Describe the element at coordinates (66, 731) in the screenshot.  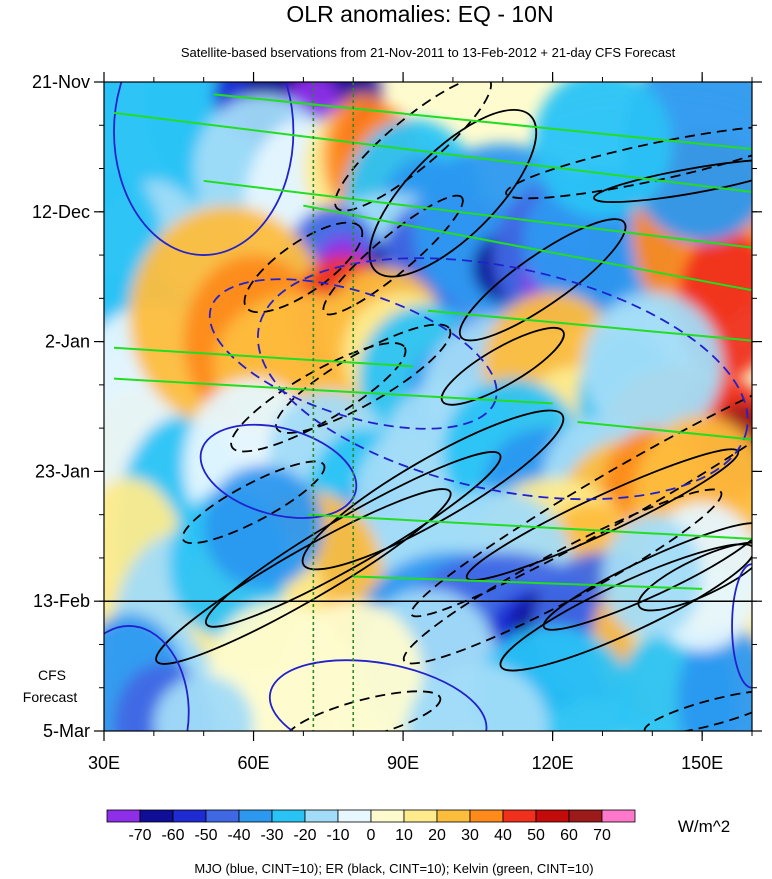
I see `y-tick-label: 5-Mar` at that location.